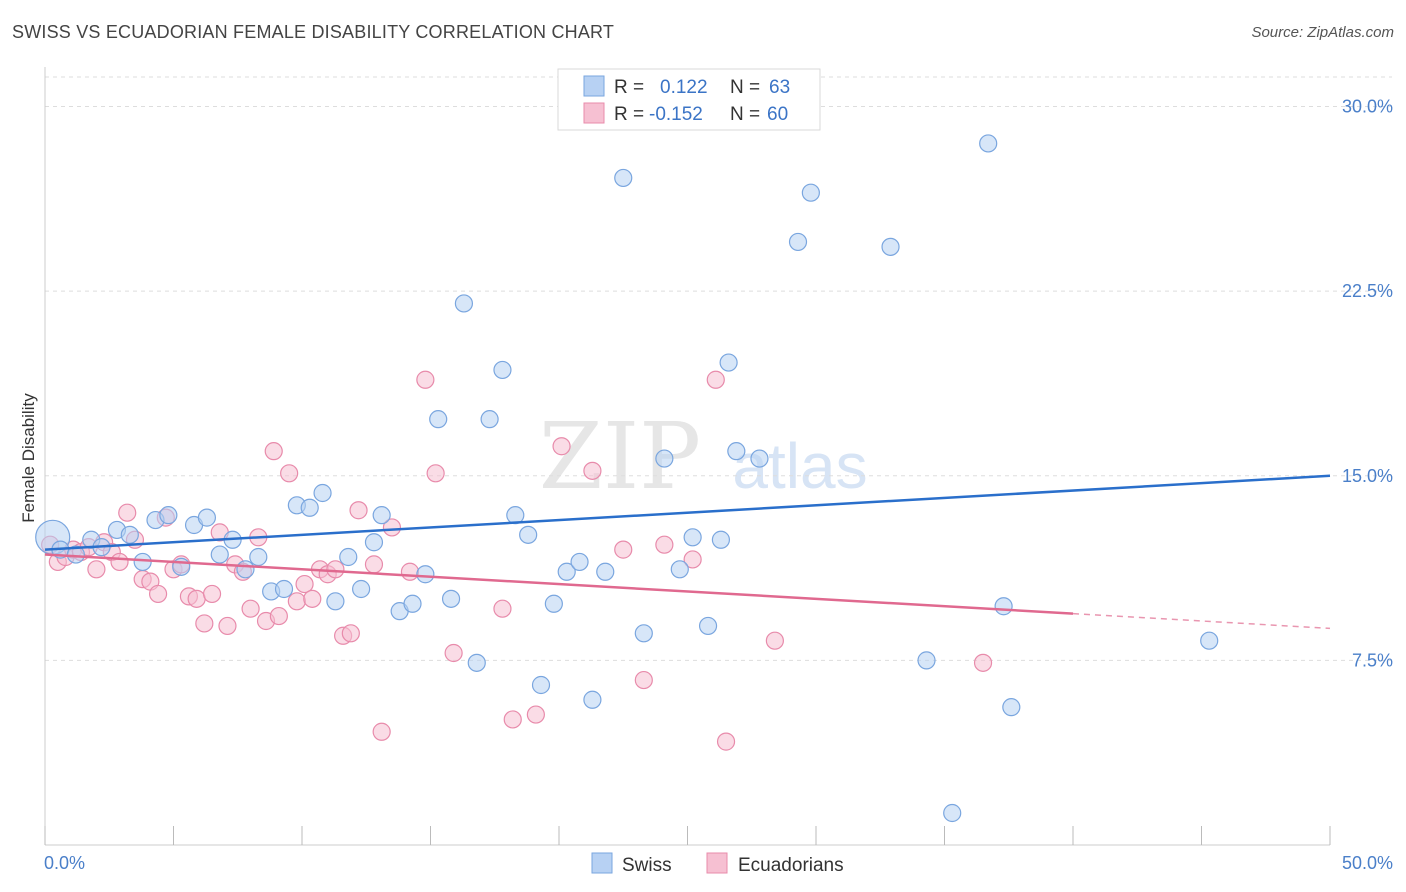 The image size is (1406, 892). I want to click on chart-source: Source: ZipAtlas.com, so click(1322, 32).